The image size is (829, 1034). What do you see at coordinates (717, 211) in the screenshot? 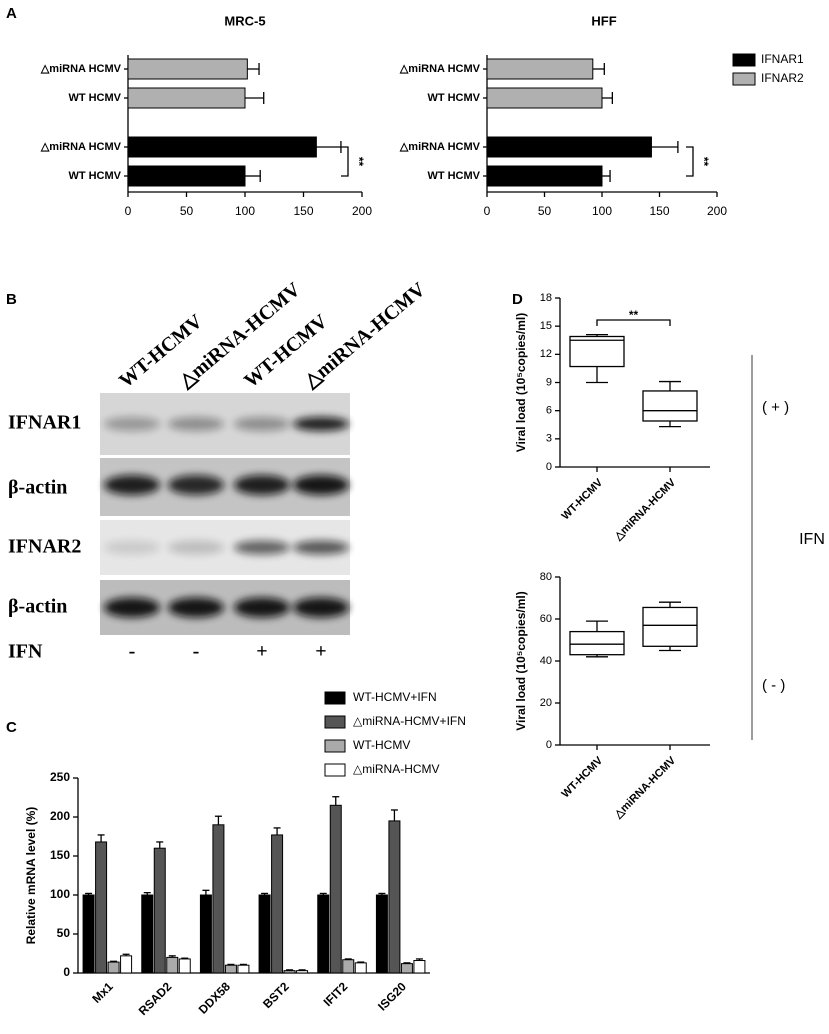
I see `x-tick-label: 200` at bounding box center [717, 211].